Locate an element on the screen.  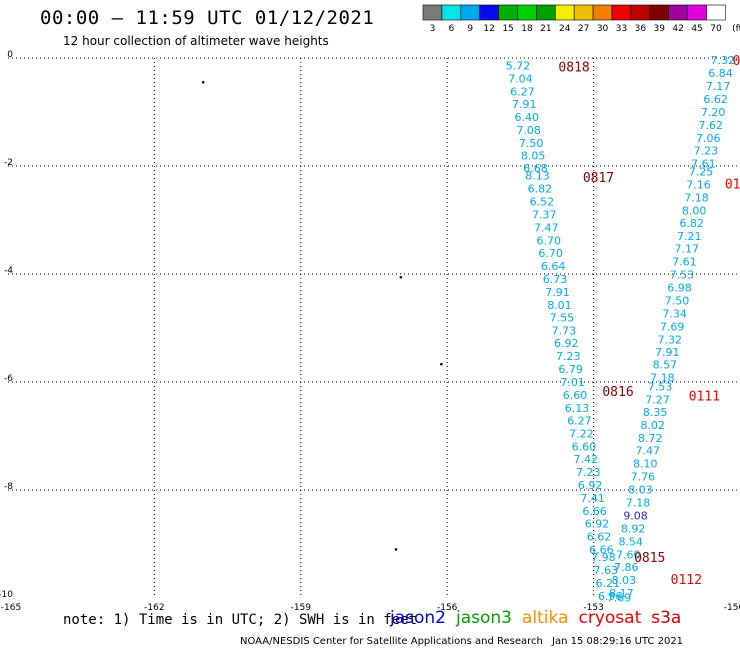
y-tick-label: 0 is located at coordinates (10, 55).